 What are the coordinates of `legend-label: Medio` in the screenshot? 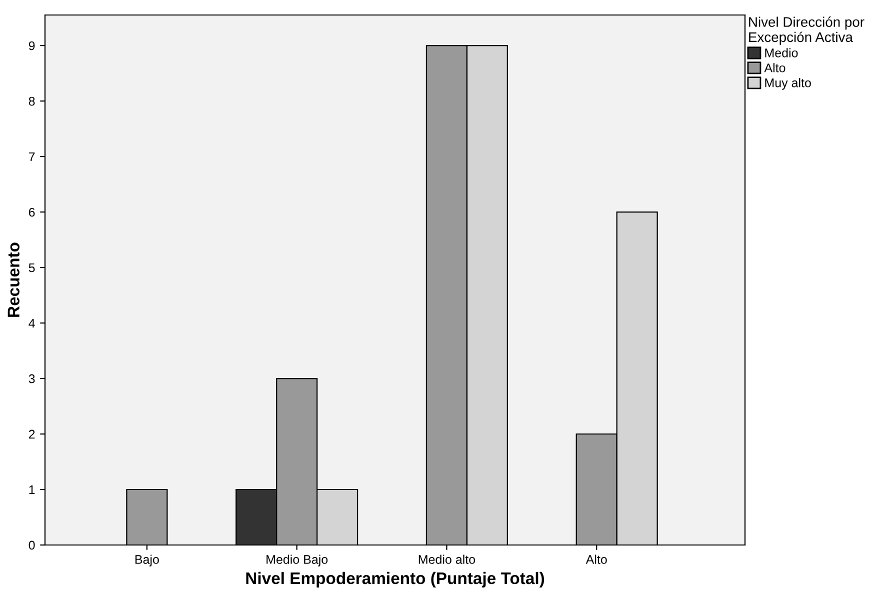 It's located at (781, 53).